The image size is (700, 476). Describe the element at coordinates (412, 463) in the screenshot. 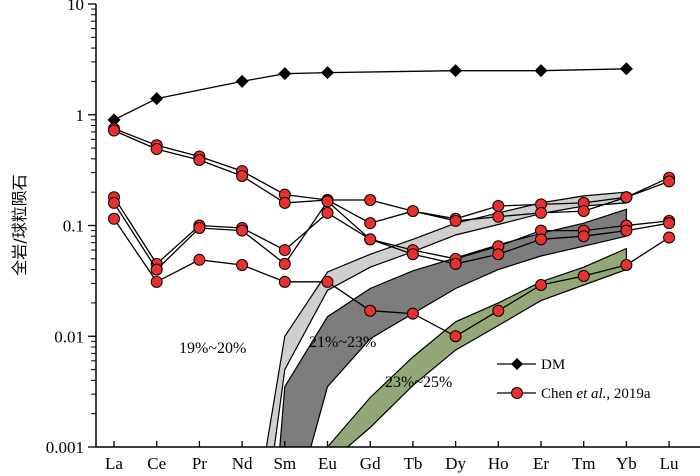

I see `x-tick-label: Tb` at that location.